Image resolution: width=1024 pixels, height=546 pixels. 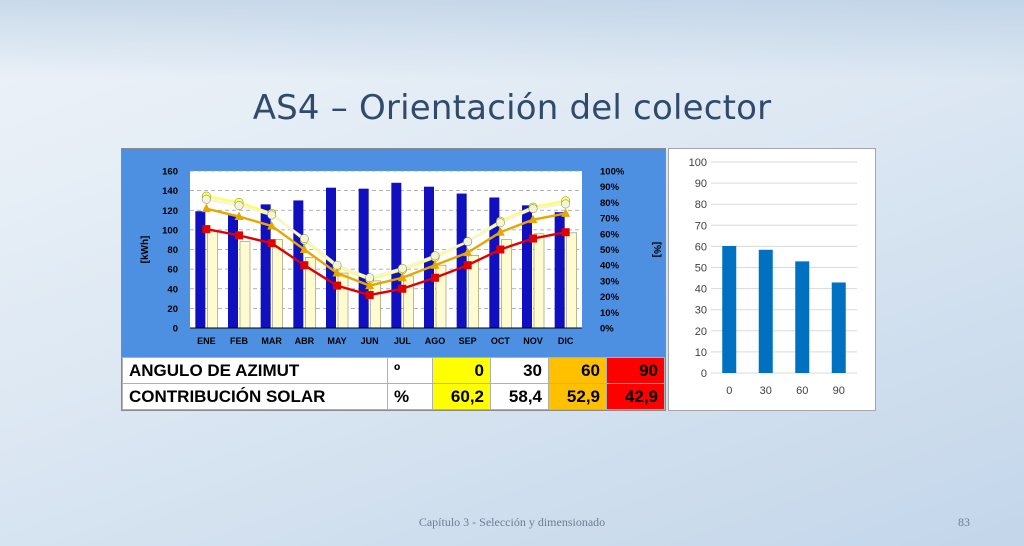 I want to click on table-cell: 58,4, so click(x=519, y=396).